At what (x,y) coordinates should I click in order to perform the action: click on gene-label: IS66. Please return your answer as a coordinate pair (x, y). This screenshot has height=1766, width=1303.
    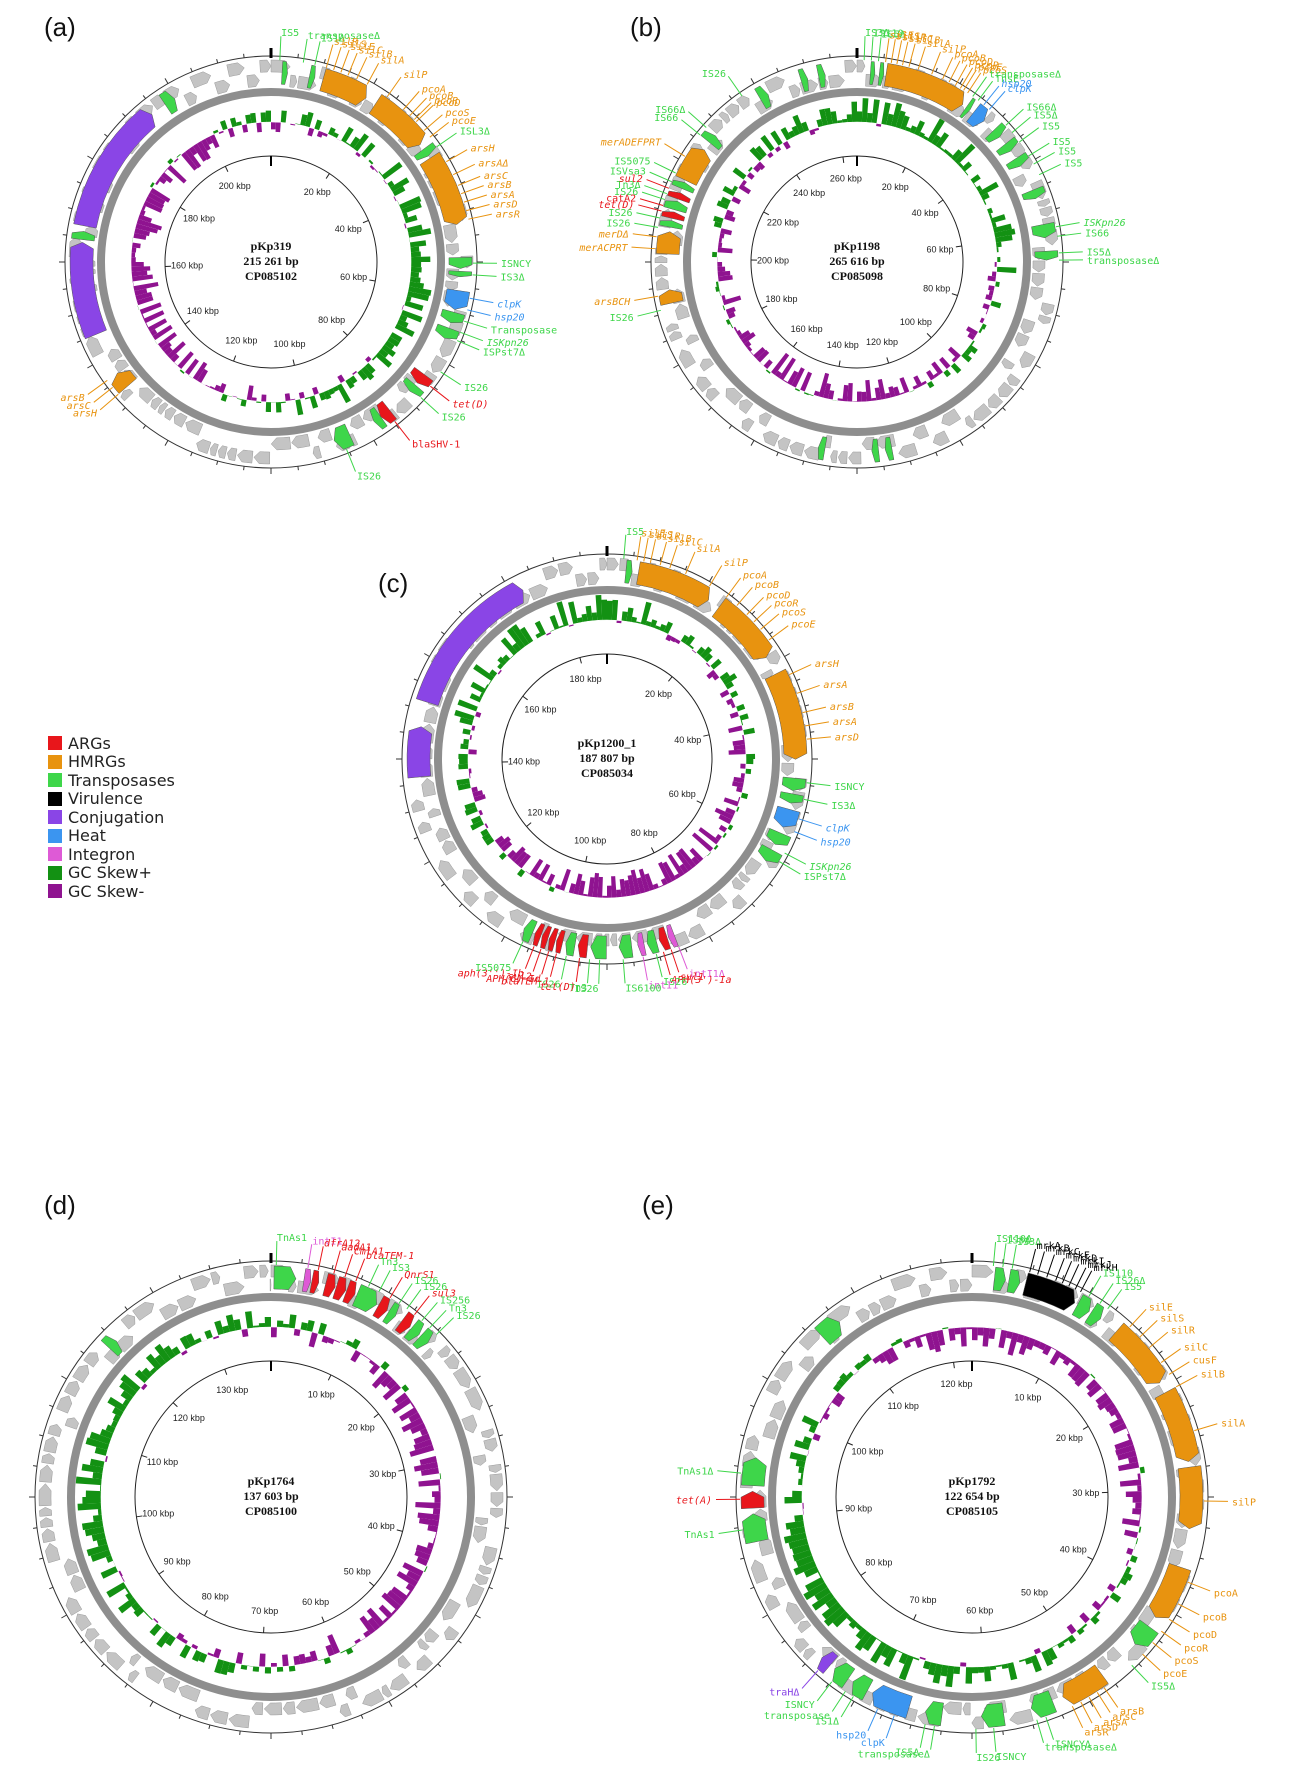
    Looking at the image, I should click on (1097, 234).